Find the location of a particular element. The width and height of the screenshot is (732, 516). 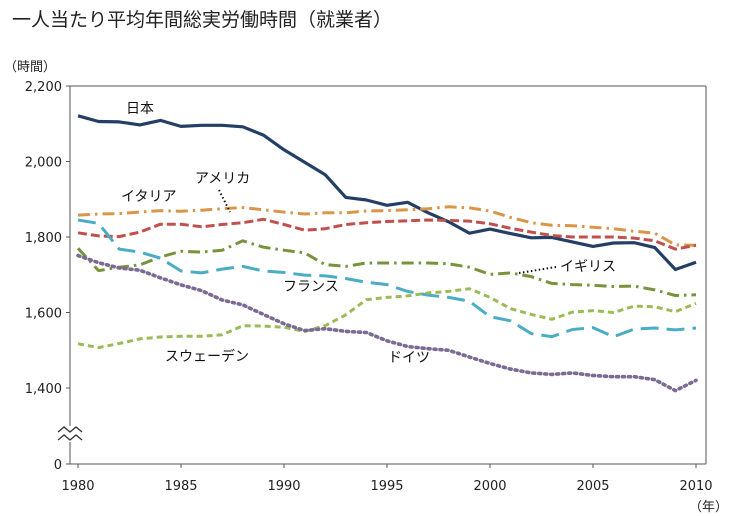

x-tick-label: 1980 is located at coordinates (77, 486).